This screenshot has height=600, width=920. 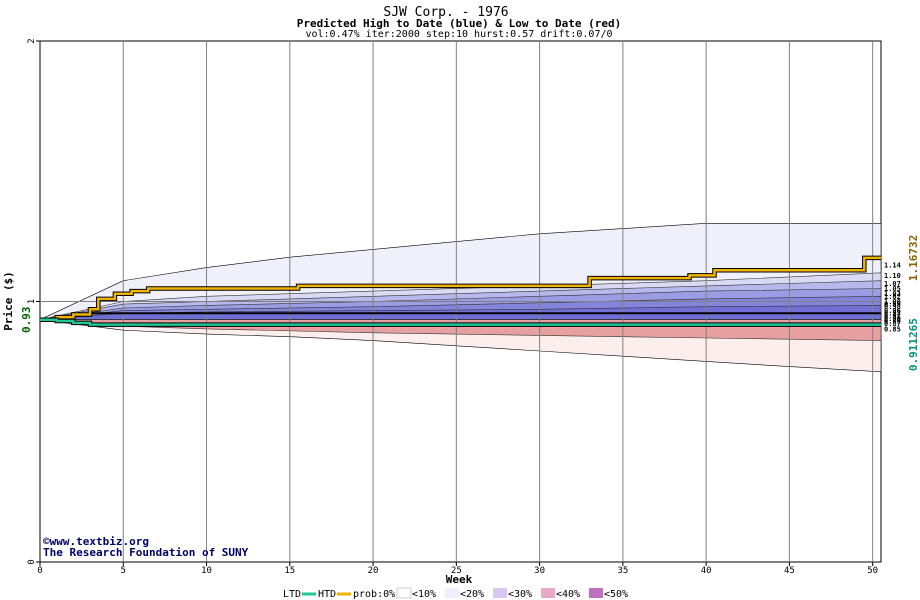 I want to click on x-tick-label-15: 15, so click(x=289, y=571).